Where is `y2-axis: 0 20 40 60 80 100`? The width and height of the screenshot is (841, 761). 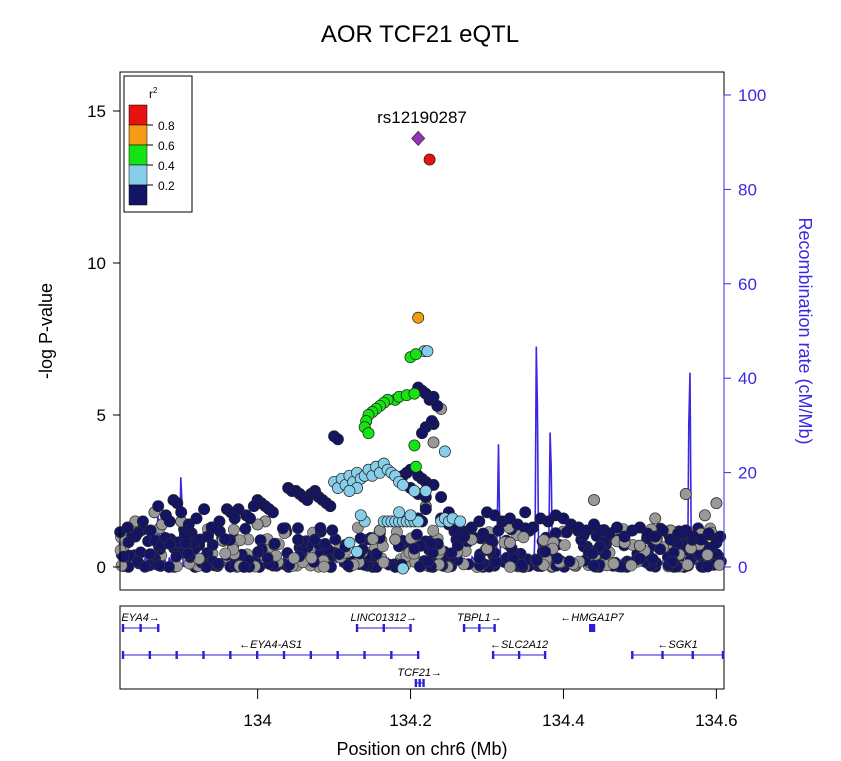
y2-axis: 0 20 40 60 80 100 is located at coordinates (744, 331).